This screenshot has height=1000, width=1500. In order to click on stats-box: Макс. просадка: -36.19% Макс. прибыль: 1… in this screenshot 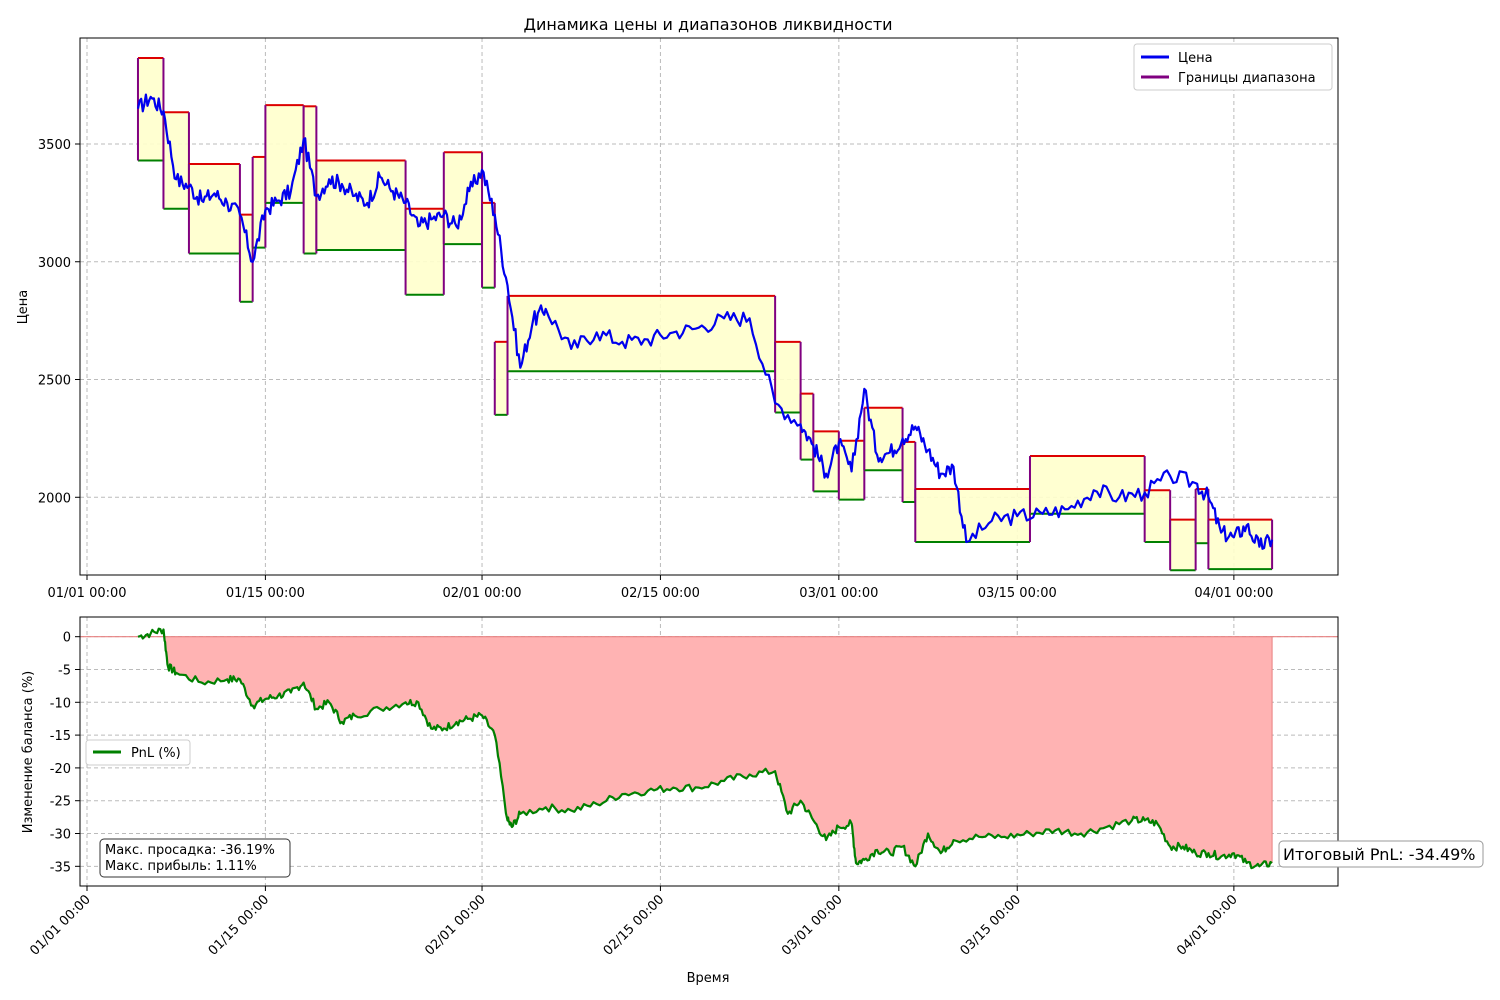, I will do `click(195, 858)`.